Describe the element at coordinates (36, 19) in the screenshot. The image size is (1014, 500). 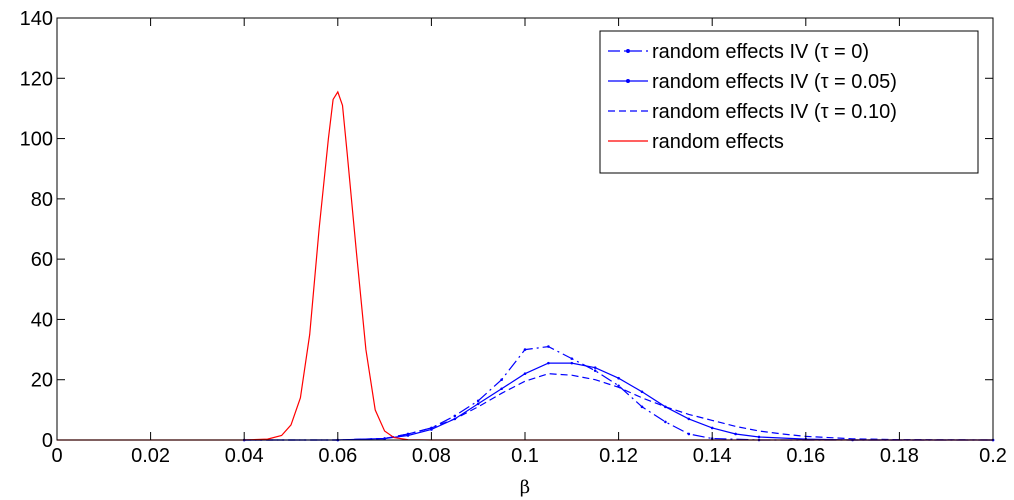
I see `y-tick-label: 140` at that location.